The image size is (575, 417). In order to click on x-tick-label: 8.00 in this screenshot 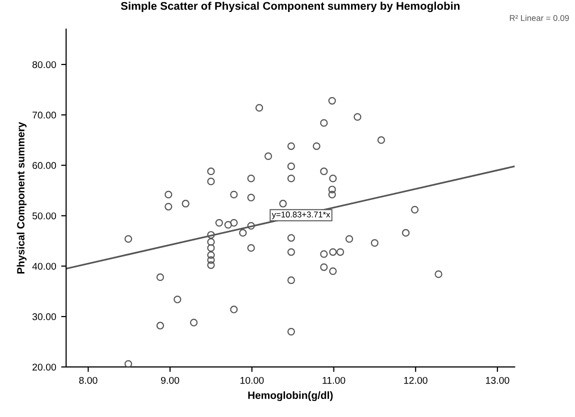, I will do `click(88, 380)`.